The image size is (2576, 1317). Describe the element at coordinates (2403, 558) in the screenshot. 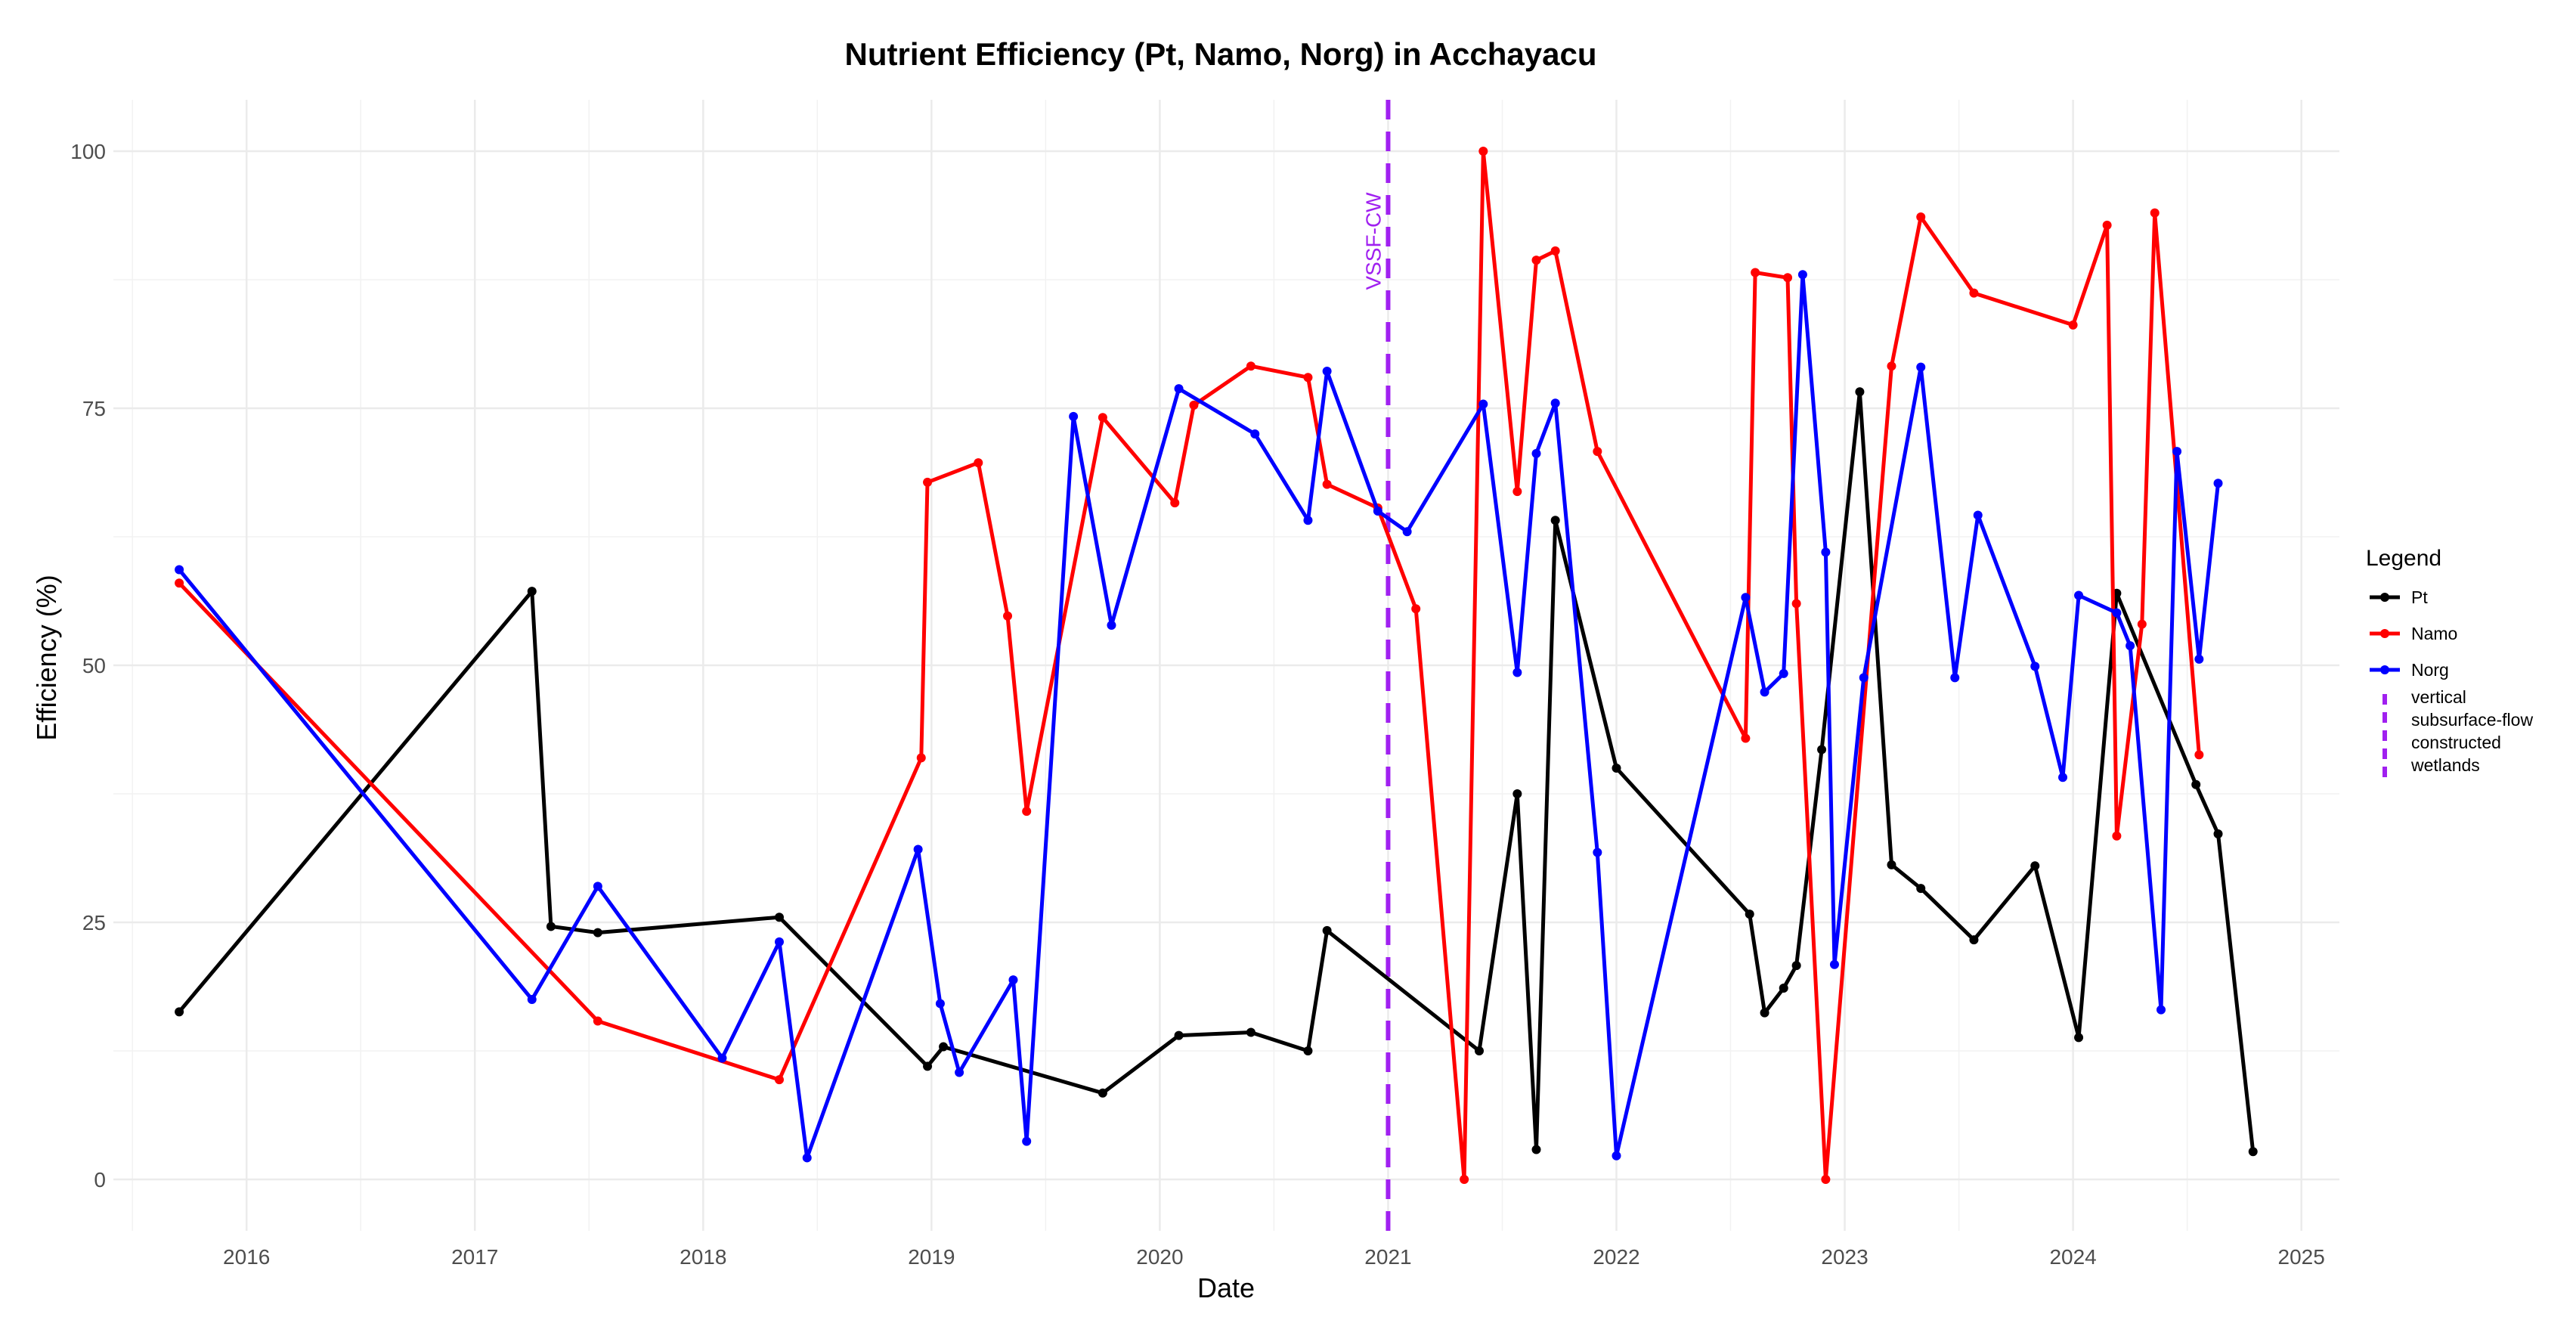

I see `legend-title: Legend` at that location.